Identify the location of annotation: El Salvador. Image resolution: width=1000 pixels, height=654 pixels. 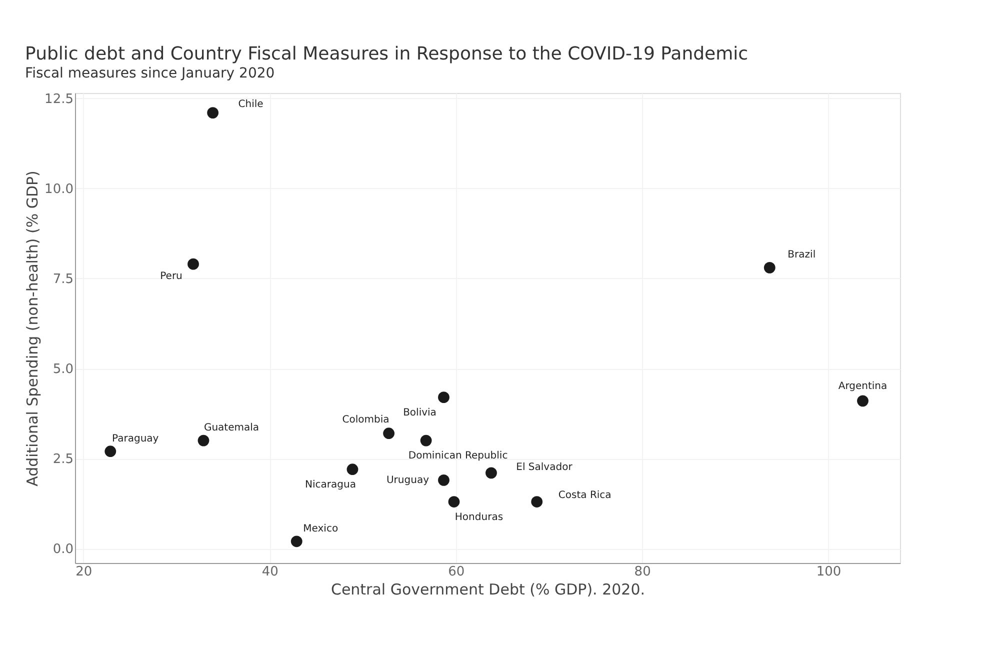
(545, 467).